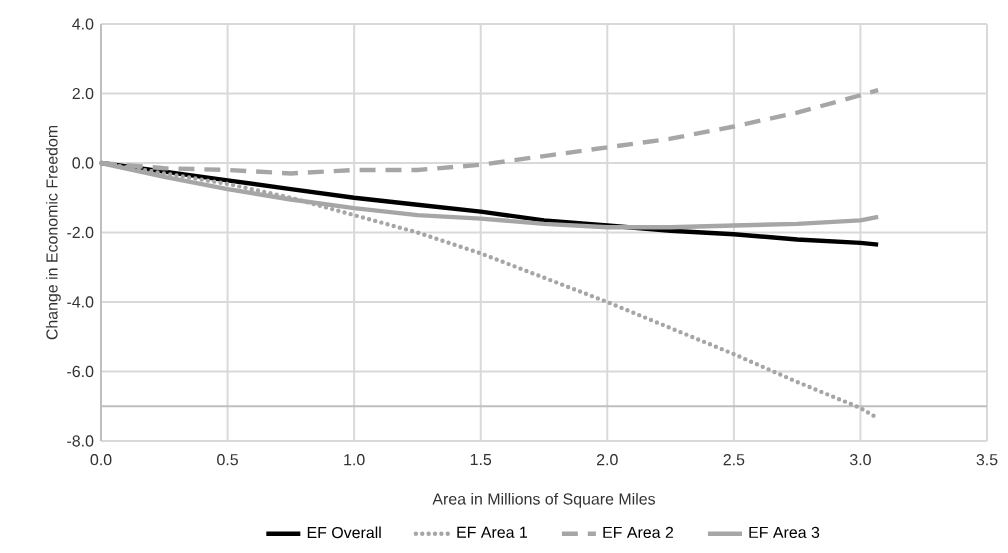  Describe the element at coordinates (492, 532) in the screenshot. I see `legend-label: EF Area 1` at that location.